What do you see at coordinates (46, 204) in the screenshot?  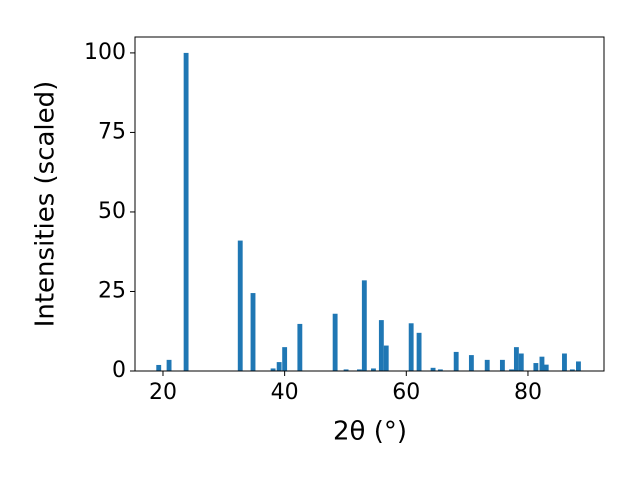 I see `y-axis-label: Intensities (scaled)` at bounding box center [46, 204].